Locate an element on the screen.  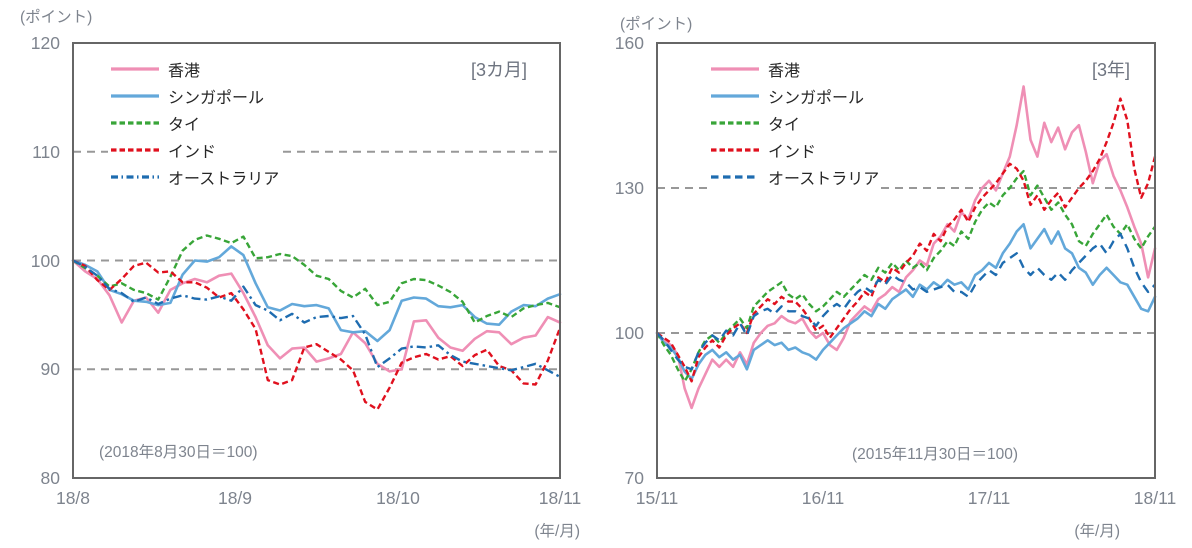
x-tick-label-18-8: 18/8 is located at coordinates (73, 498).